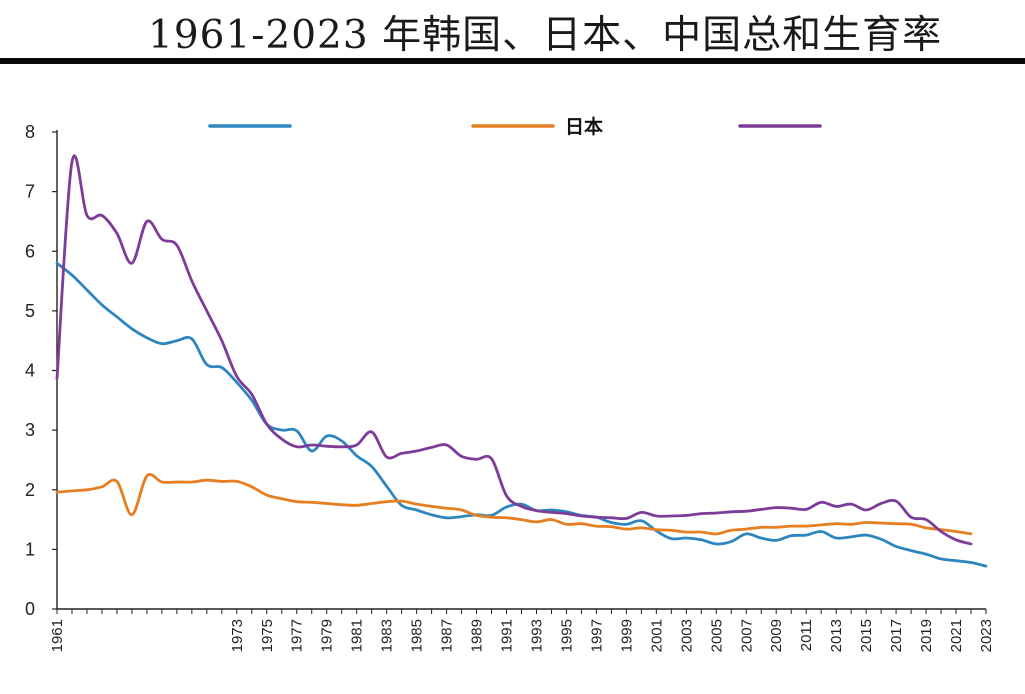 Image resolution: width=1025 pixels, height=694 pixels. What do you see at coordinates (477, 635) in the screenshot?
I see `x-tick-label: 1989` at bounding box center [477, 635].